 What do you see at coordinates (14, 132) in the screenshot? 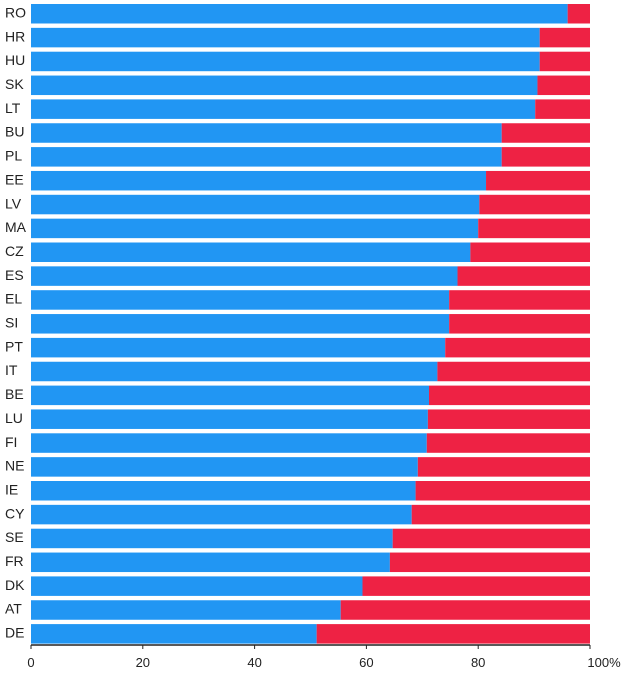
I see `category-label-bu: BU` at bounding box center [14, 132].